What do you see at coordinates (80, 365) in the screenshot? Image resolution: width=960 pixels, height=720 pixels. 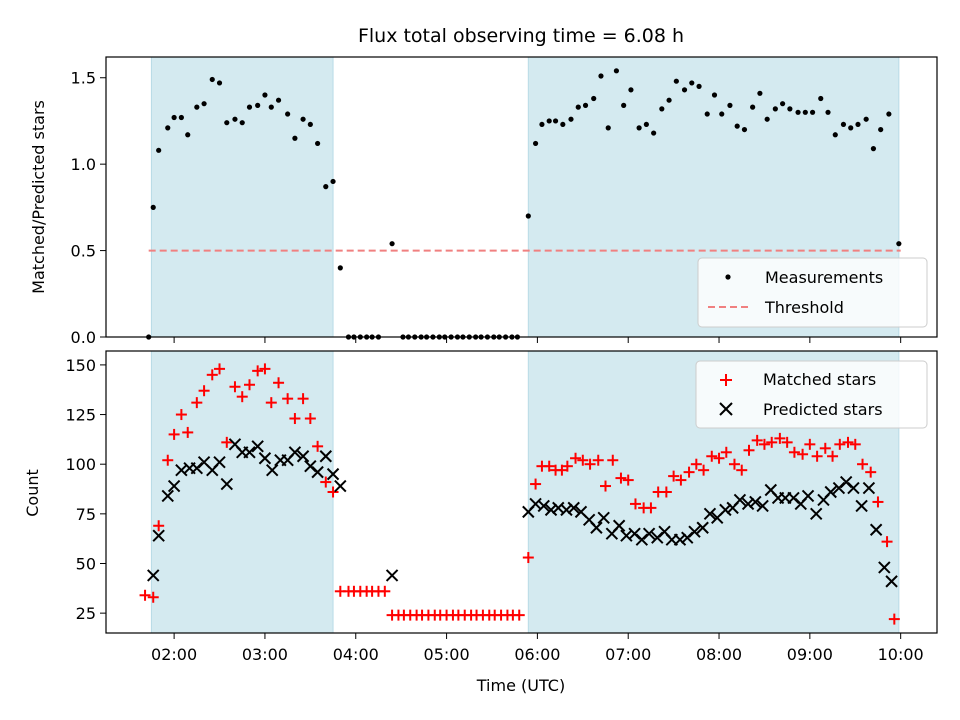 I see `y-tick-label: 150` at bounding box center [80, 365].